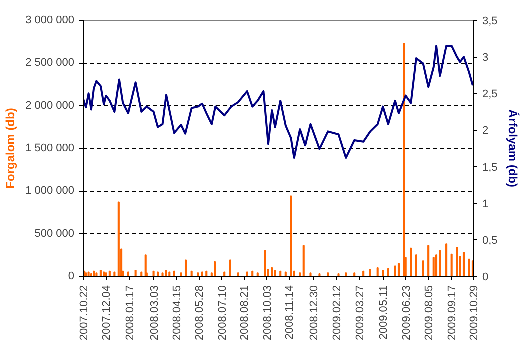  I want to click on y2-tick-label: 1,5, so click(490, 168).